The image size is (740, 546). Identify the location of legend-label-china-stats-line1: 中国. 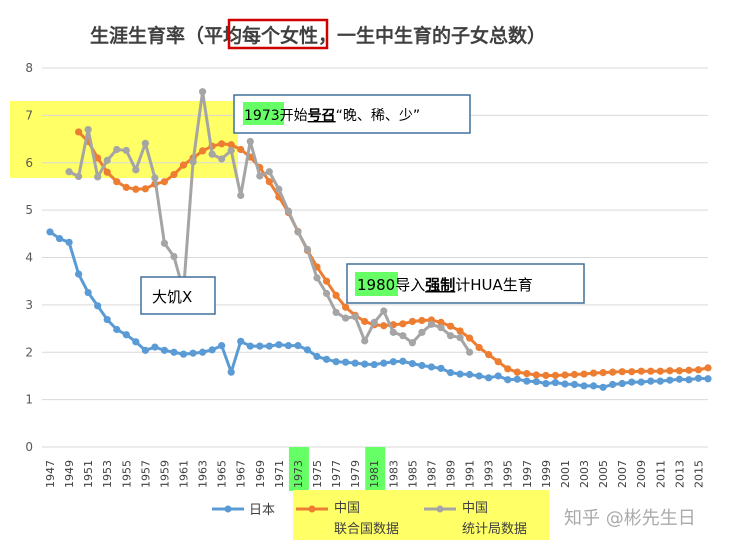
(475, 508).